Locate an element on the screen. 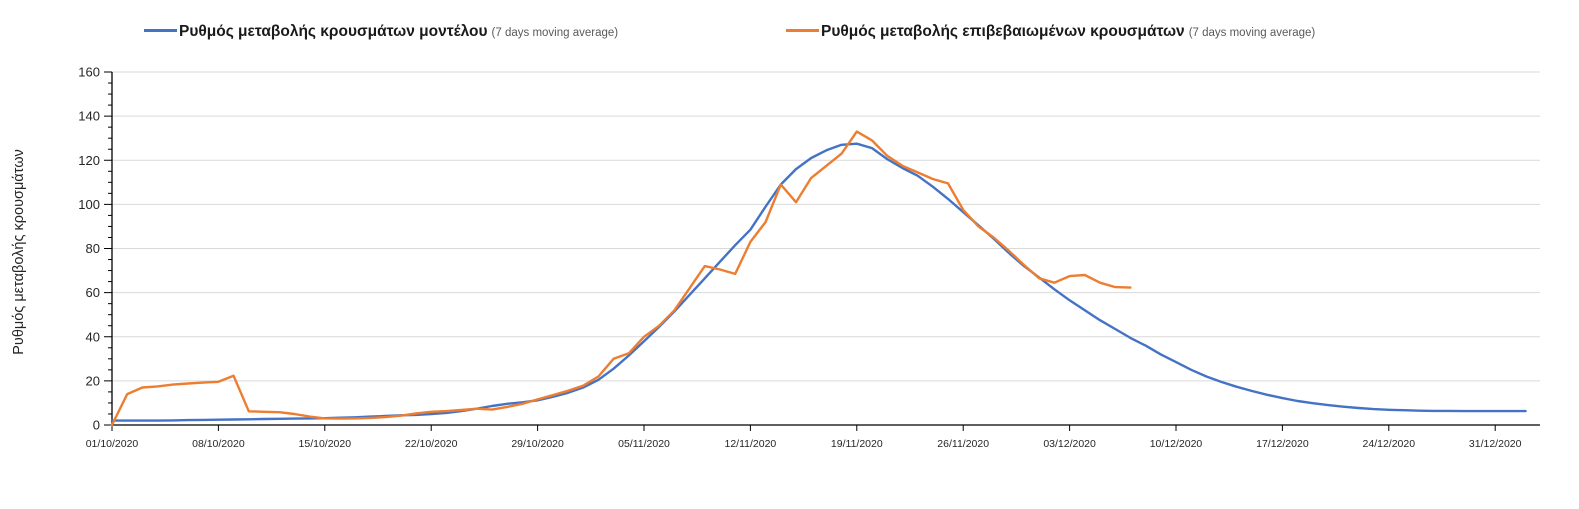 The height and width of the screenshot is (509, 1579). y-tick-label: 80 is located at coordinates (93, 248).